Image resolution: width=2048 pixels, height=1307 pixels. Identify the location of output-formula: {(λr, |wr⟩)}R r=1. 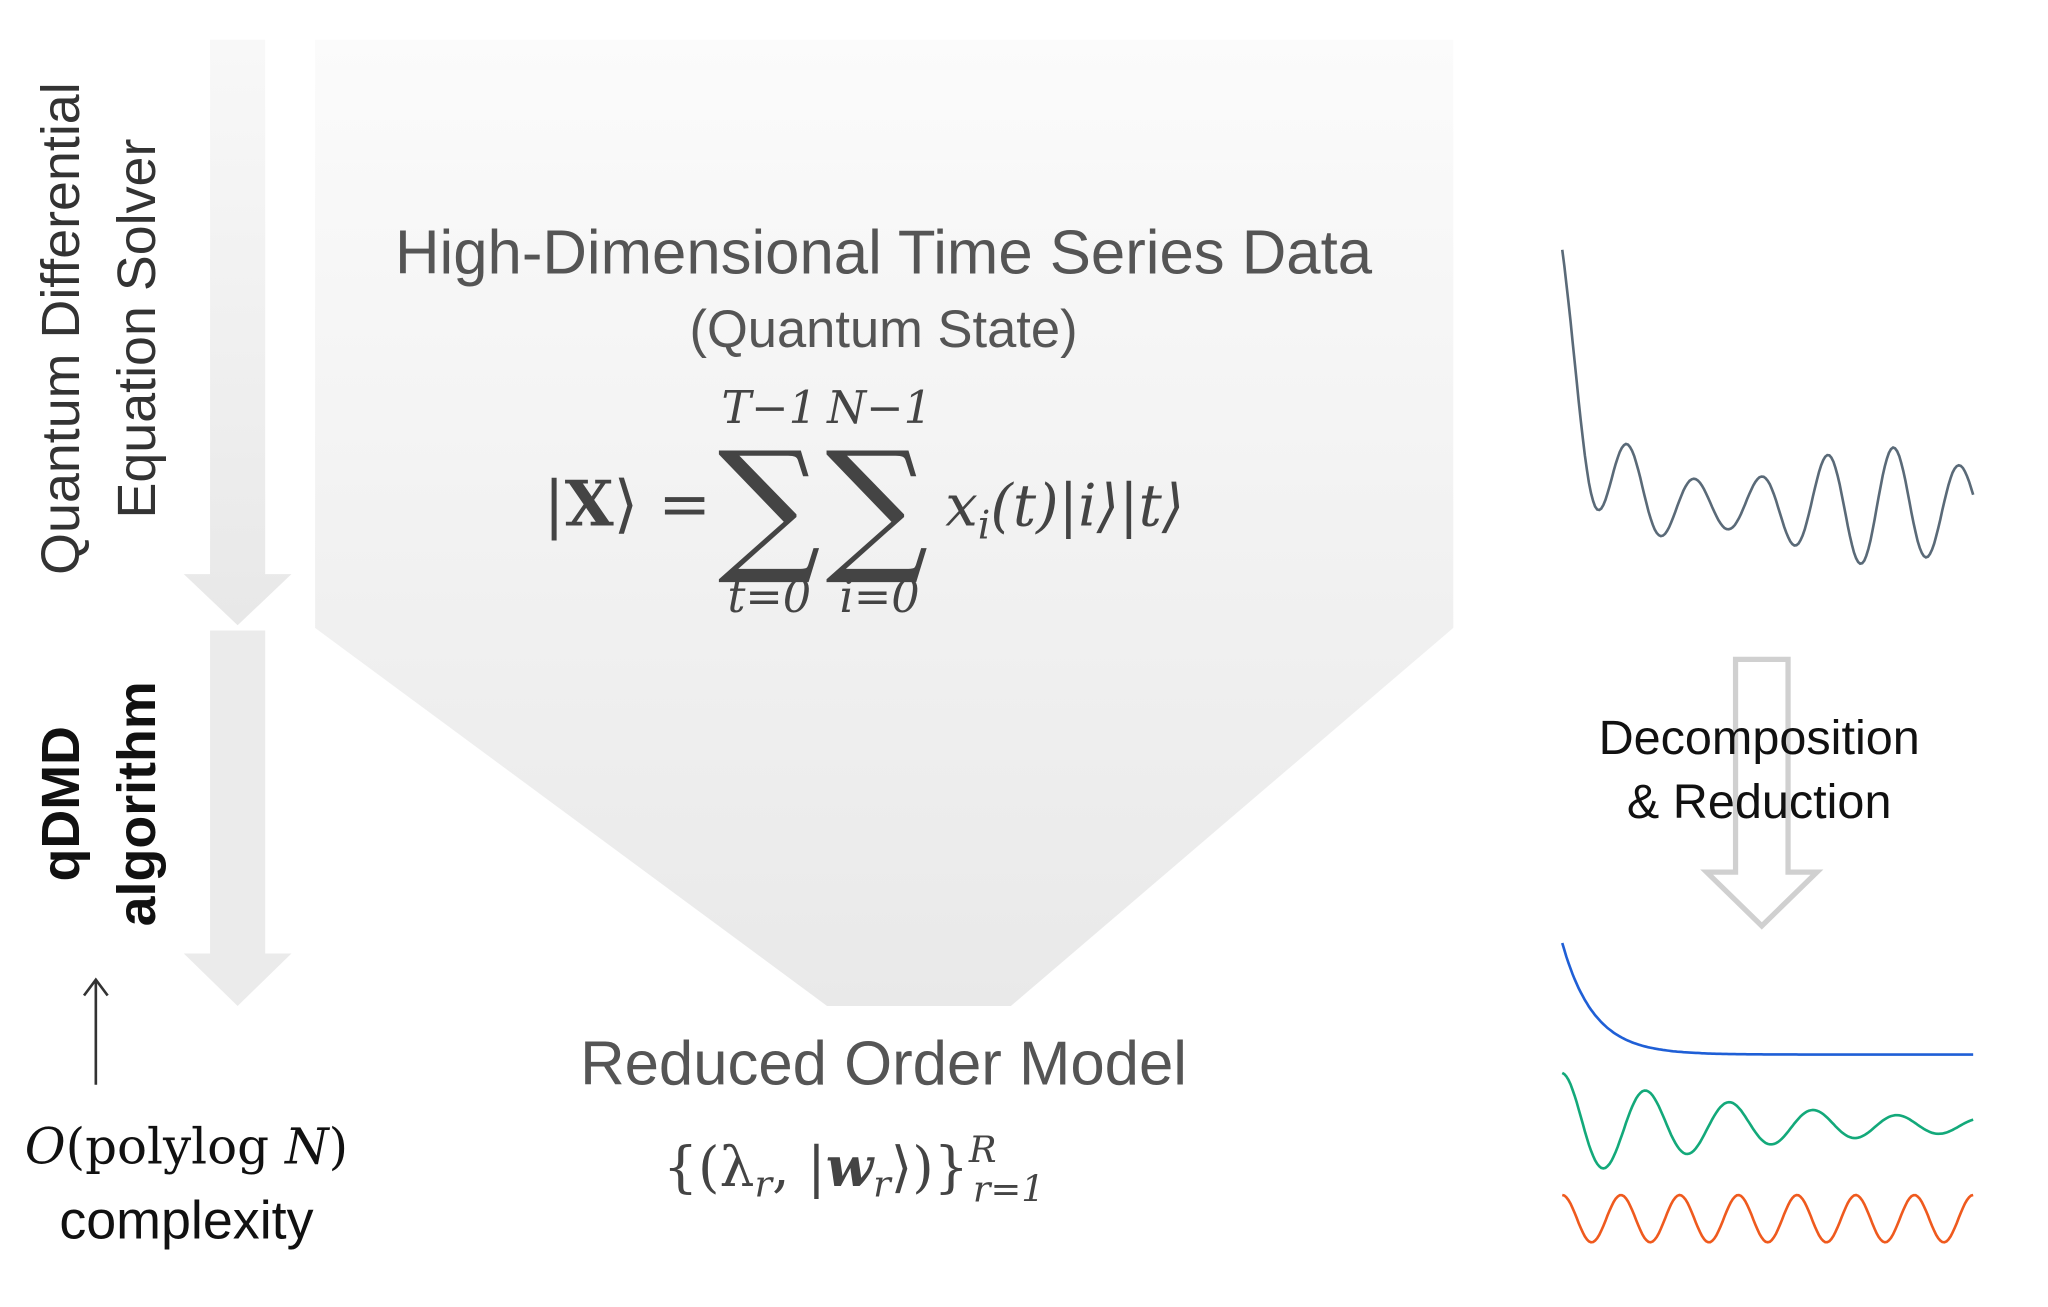
(854, 1169).